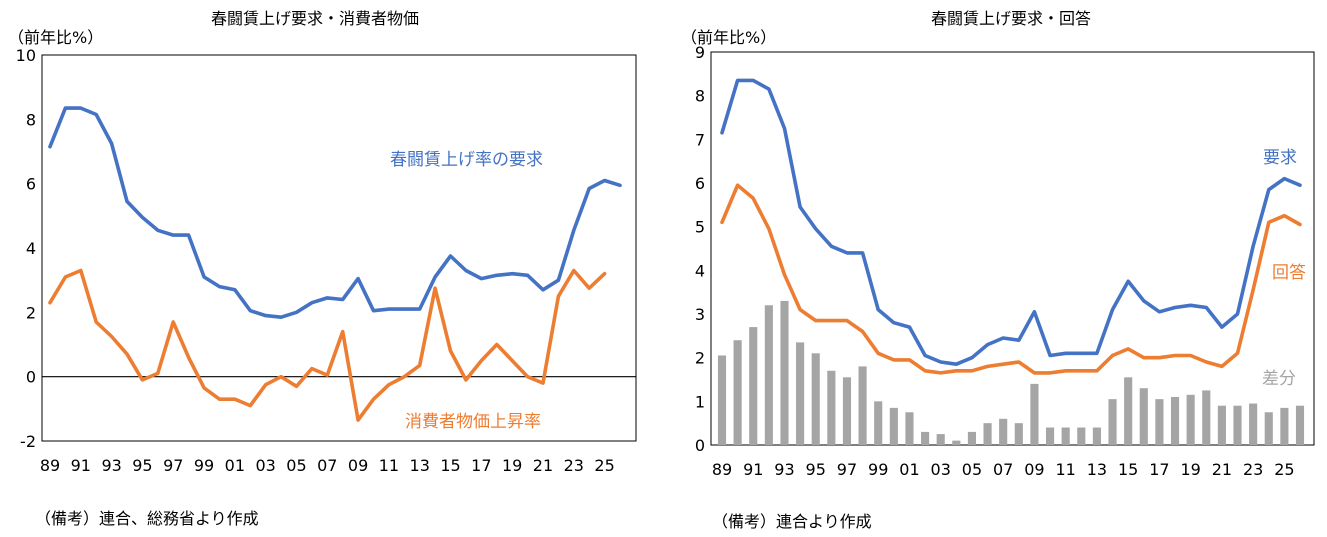 The width and height of the screenshot is (1327, 537). Describe the element at coordinates (473, 422) in the screenshot. I see `left-annotation-cpi: 消費者物価上昇率` at that location.